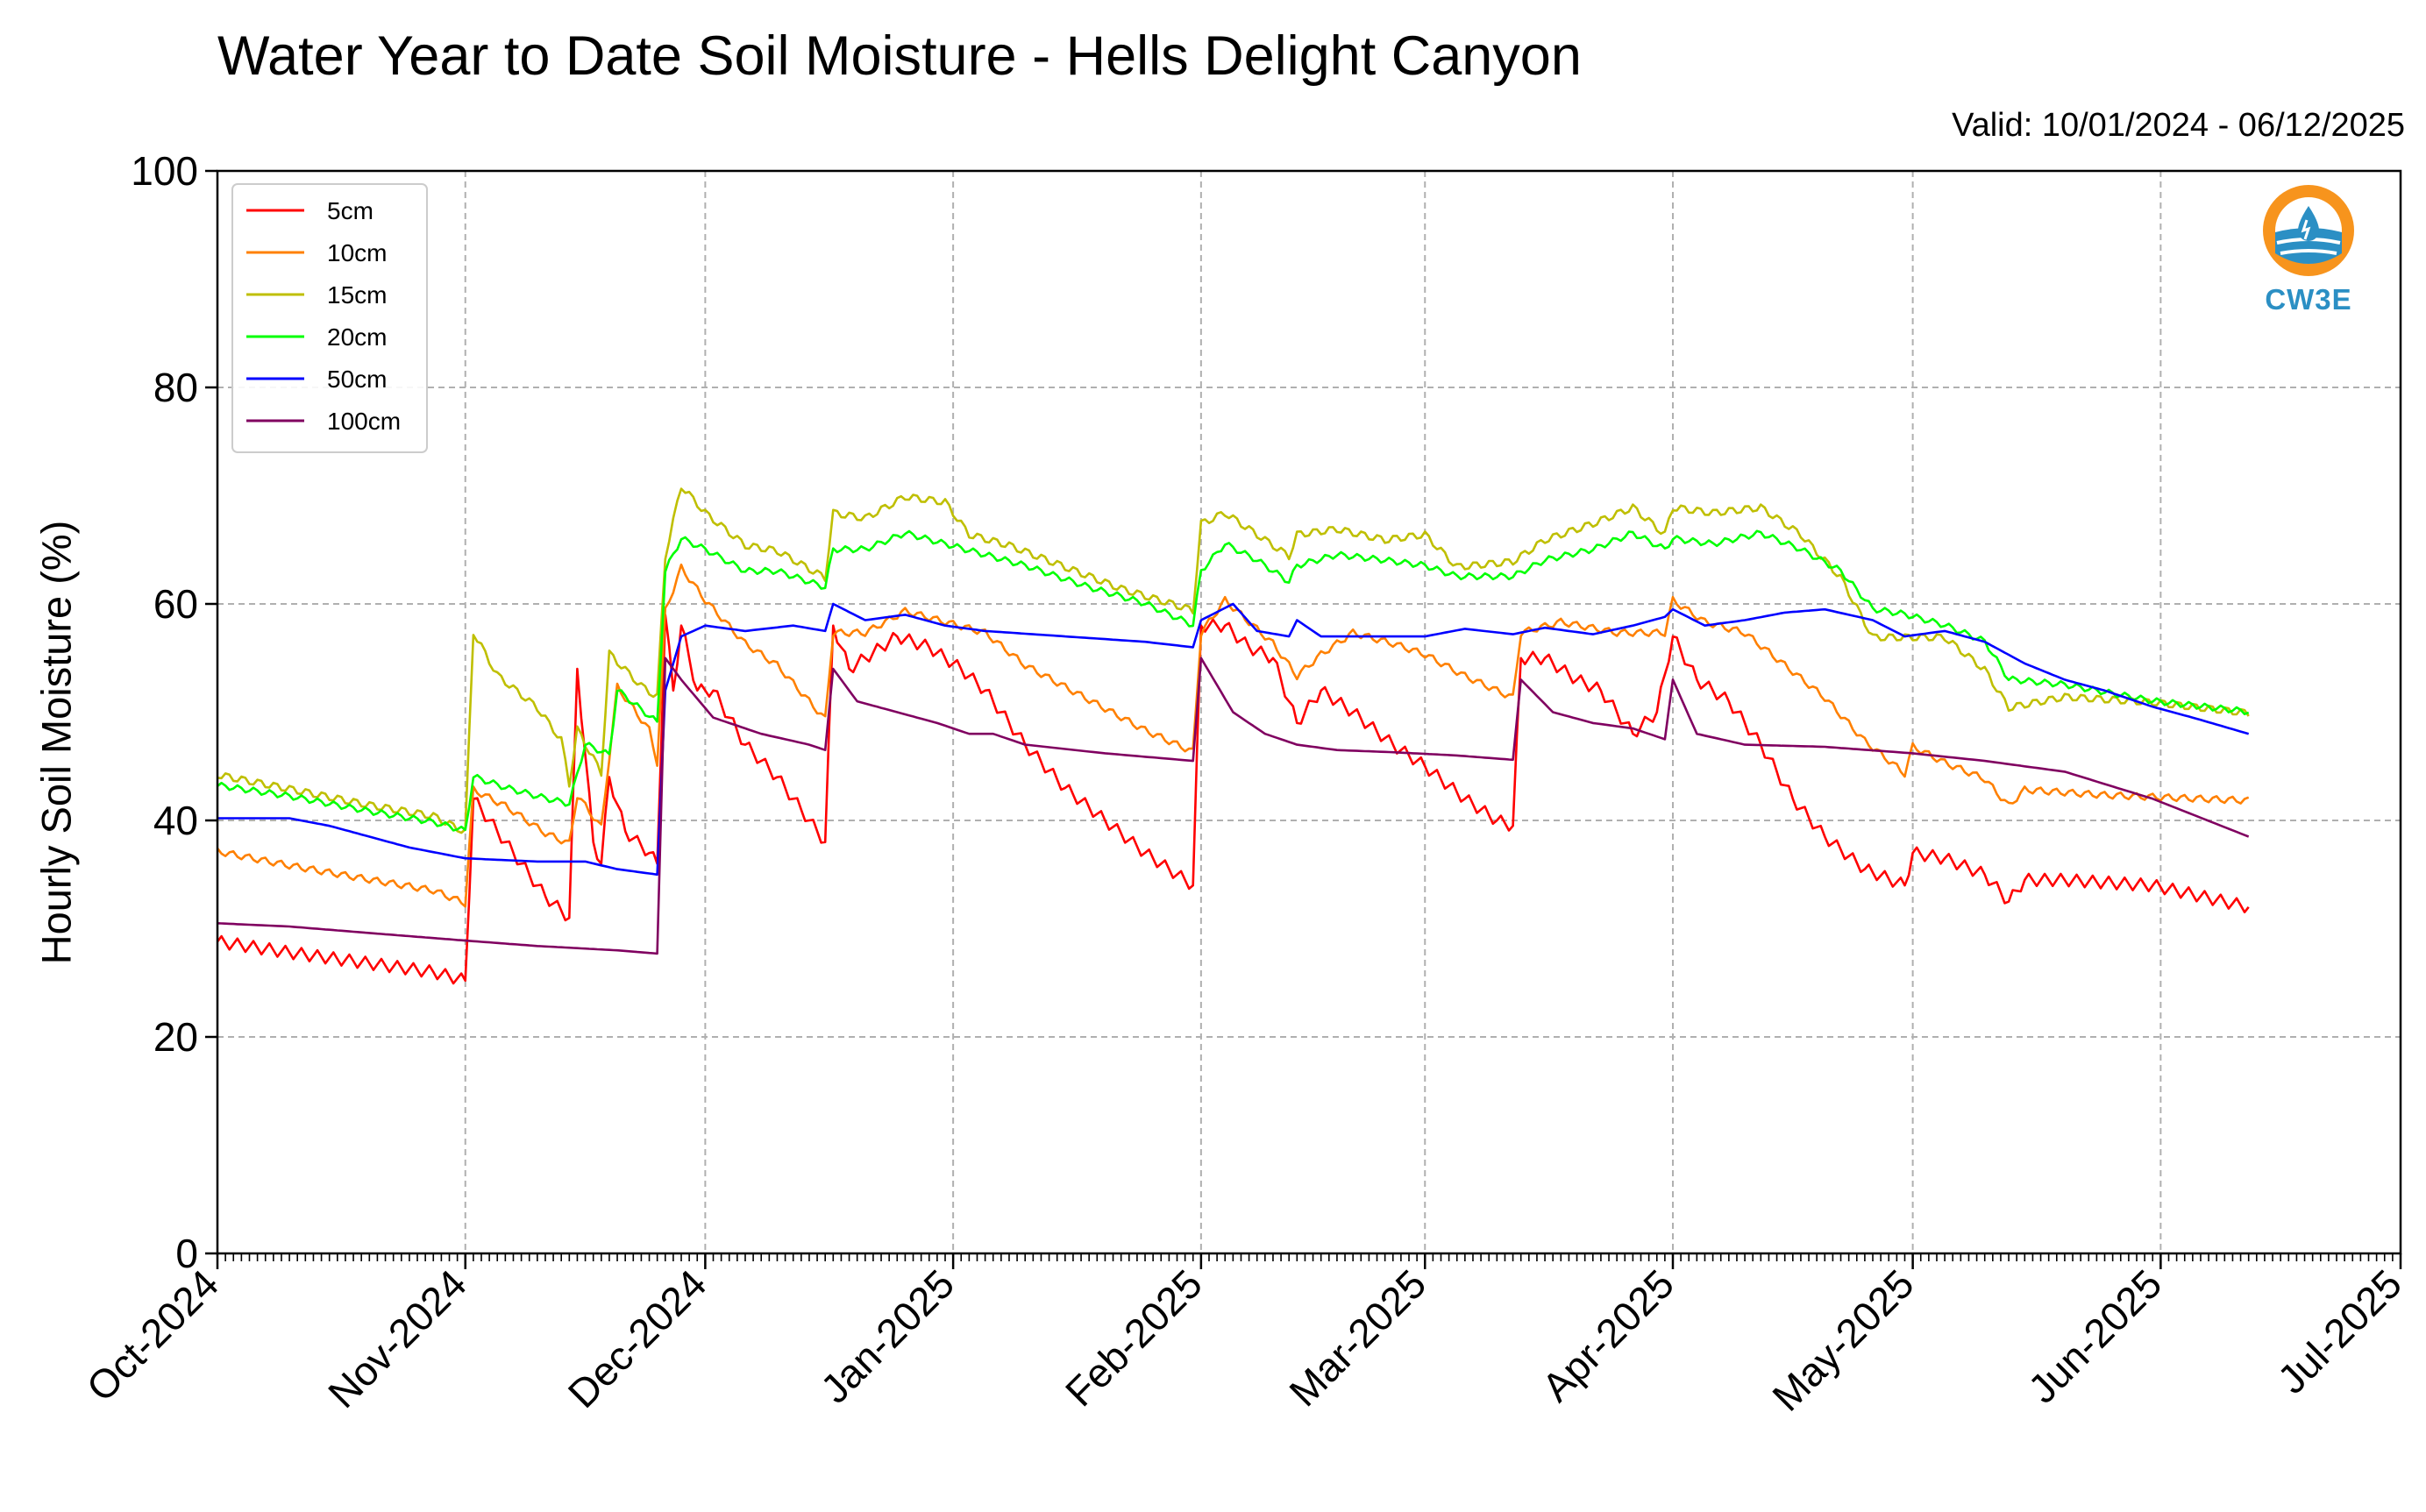 The width and height of the screenshot is (2426, 1512). Describe the element at coordinates (357, 337) in the screenshot. I see `legend-label-20cm: 20cm` at that location.